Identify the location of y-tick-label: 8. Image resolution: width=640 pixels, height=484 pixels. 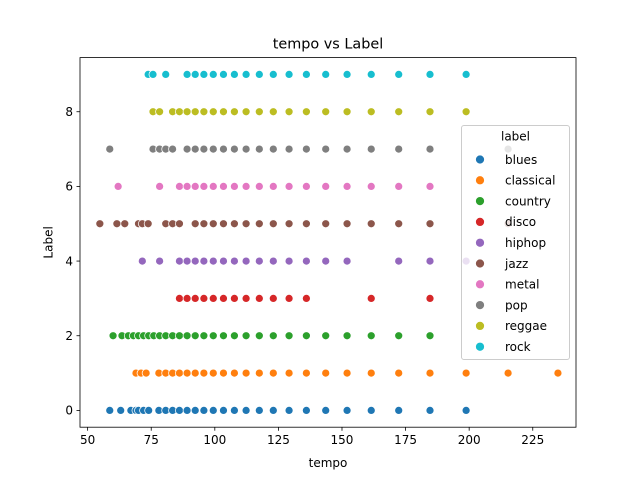
(69, 112).